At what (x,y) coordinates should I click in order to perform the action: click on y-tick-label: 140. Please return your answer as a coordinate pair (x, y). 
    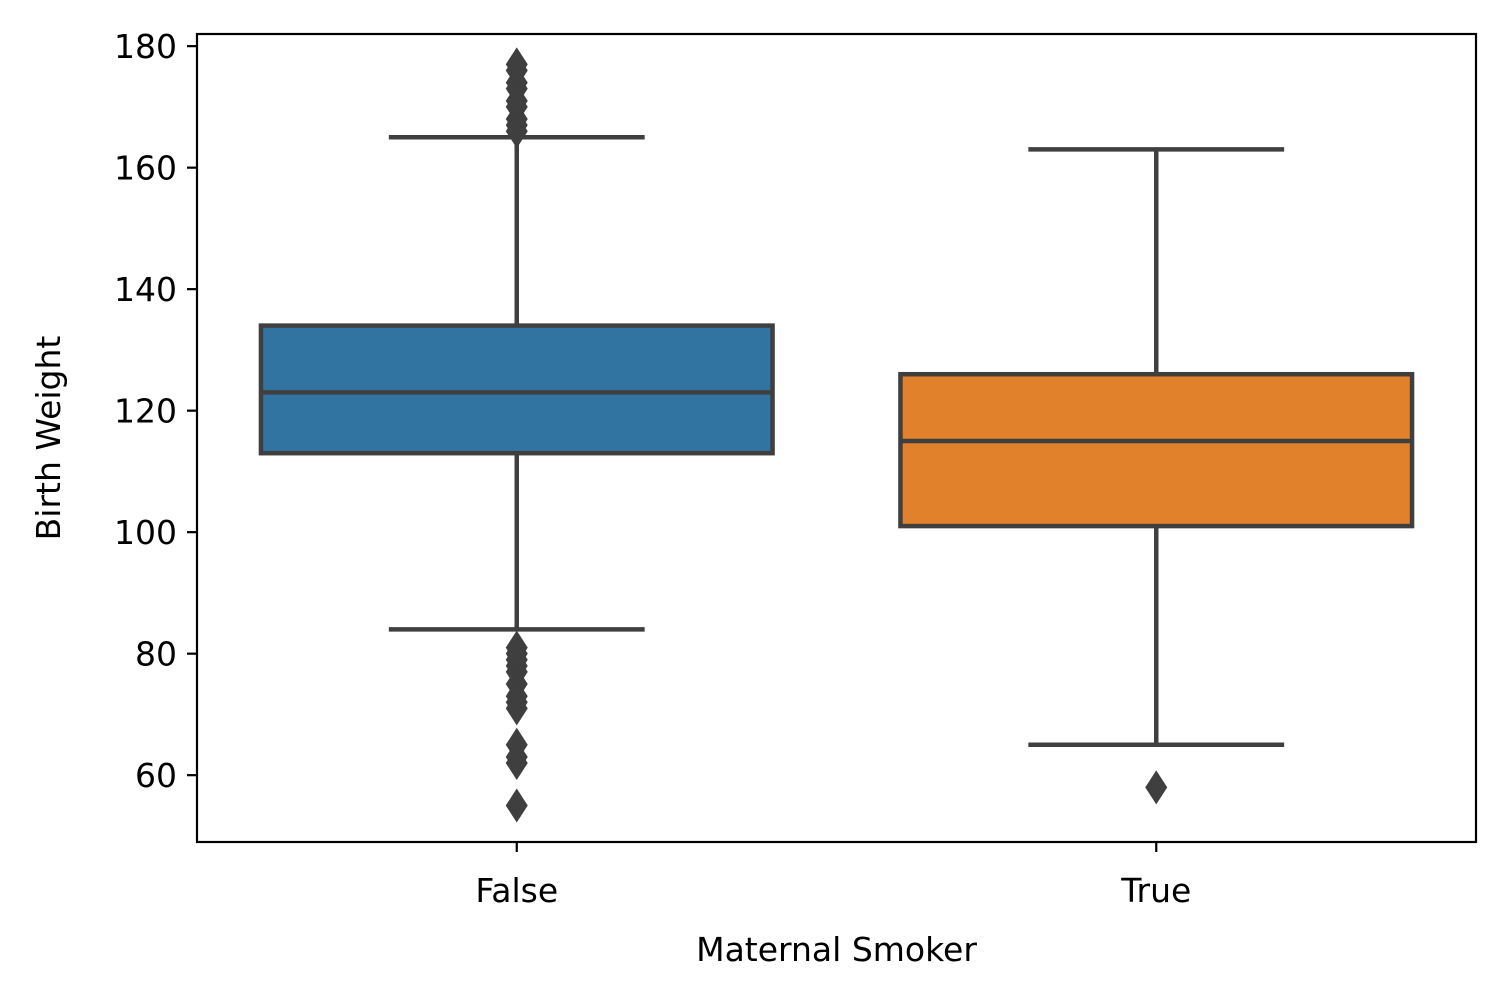
    Looking at the image, I should click on (145, 289).